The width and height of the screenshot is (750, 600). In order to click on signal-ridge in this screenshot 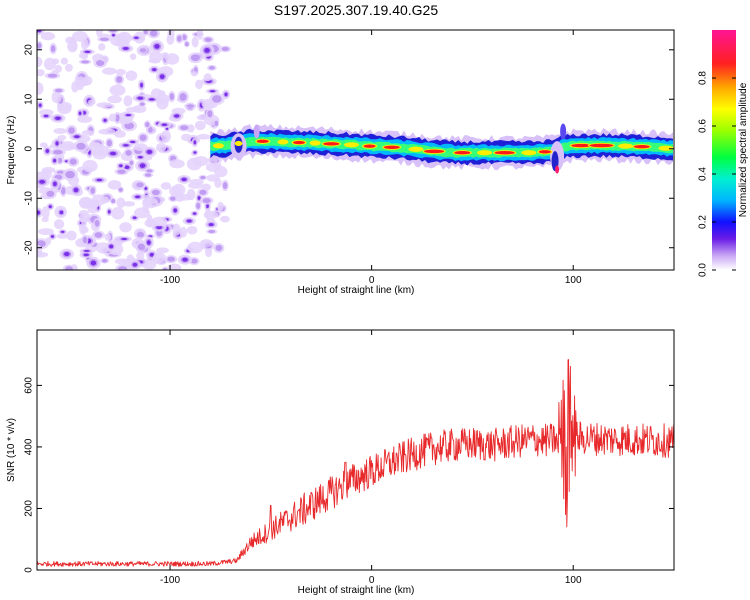, I will do `click(442, 148)`.